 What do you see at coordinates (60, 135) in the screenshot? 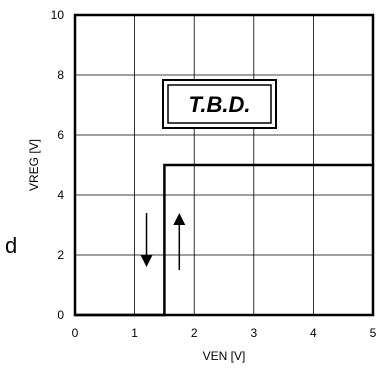
I see `y-tick-label: 6` at bounding box center [60, 135].